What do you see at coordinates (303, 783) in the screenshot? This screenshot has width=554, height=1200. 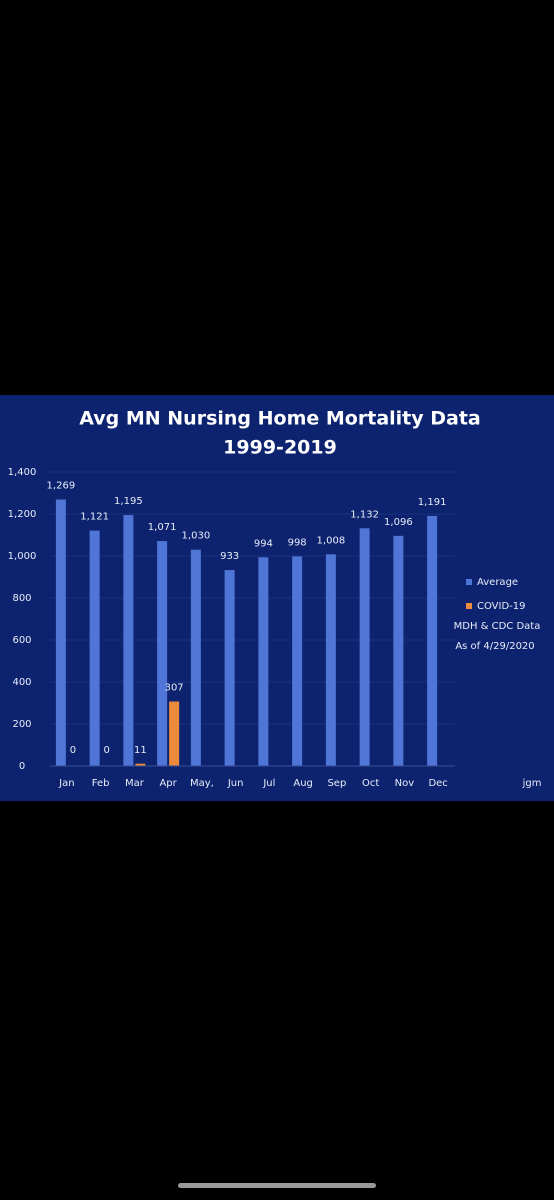 I see `x-tick-label: Aug` at bounding box center [303, 783].